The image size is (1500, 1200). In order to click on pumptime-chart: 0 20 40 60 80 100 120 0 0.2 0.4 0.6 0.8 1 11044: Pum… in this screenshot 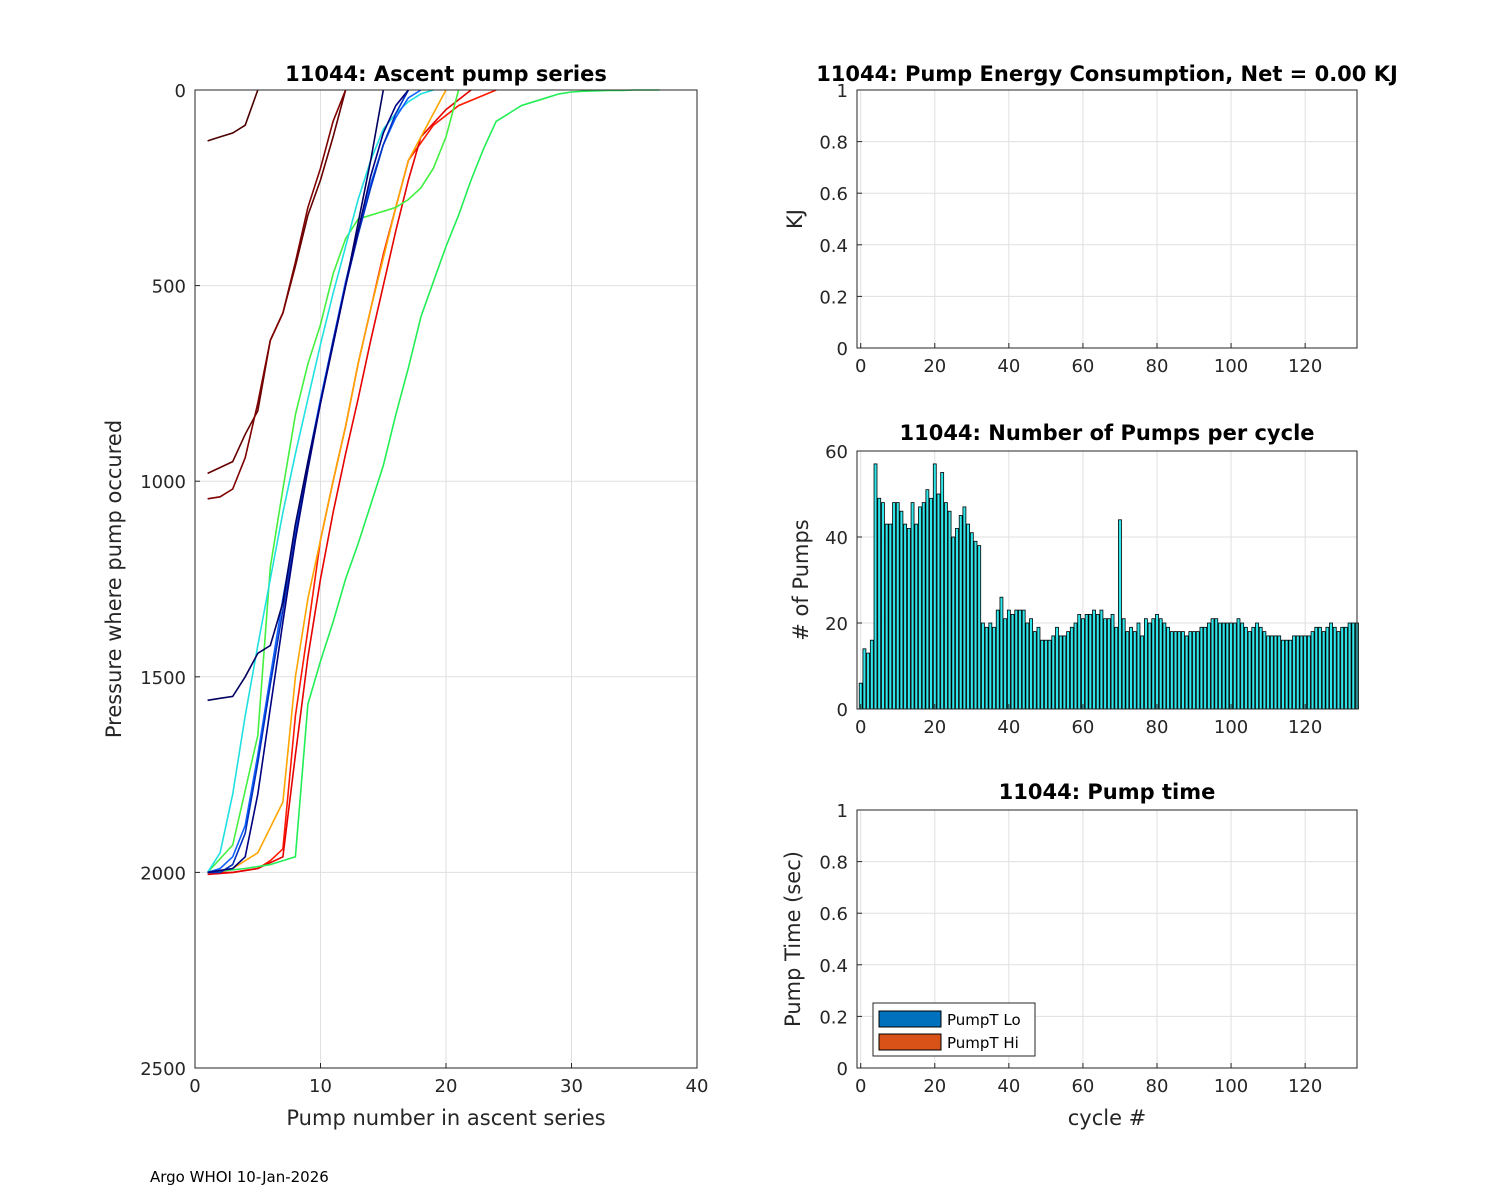, I will do `click(1069, 955)`.